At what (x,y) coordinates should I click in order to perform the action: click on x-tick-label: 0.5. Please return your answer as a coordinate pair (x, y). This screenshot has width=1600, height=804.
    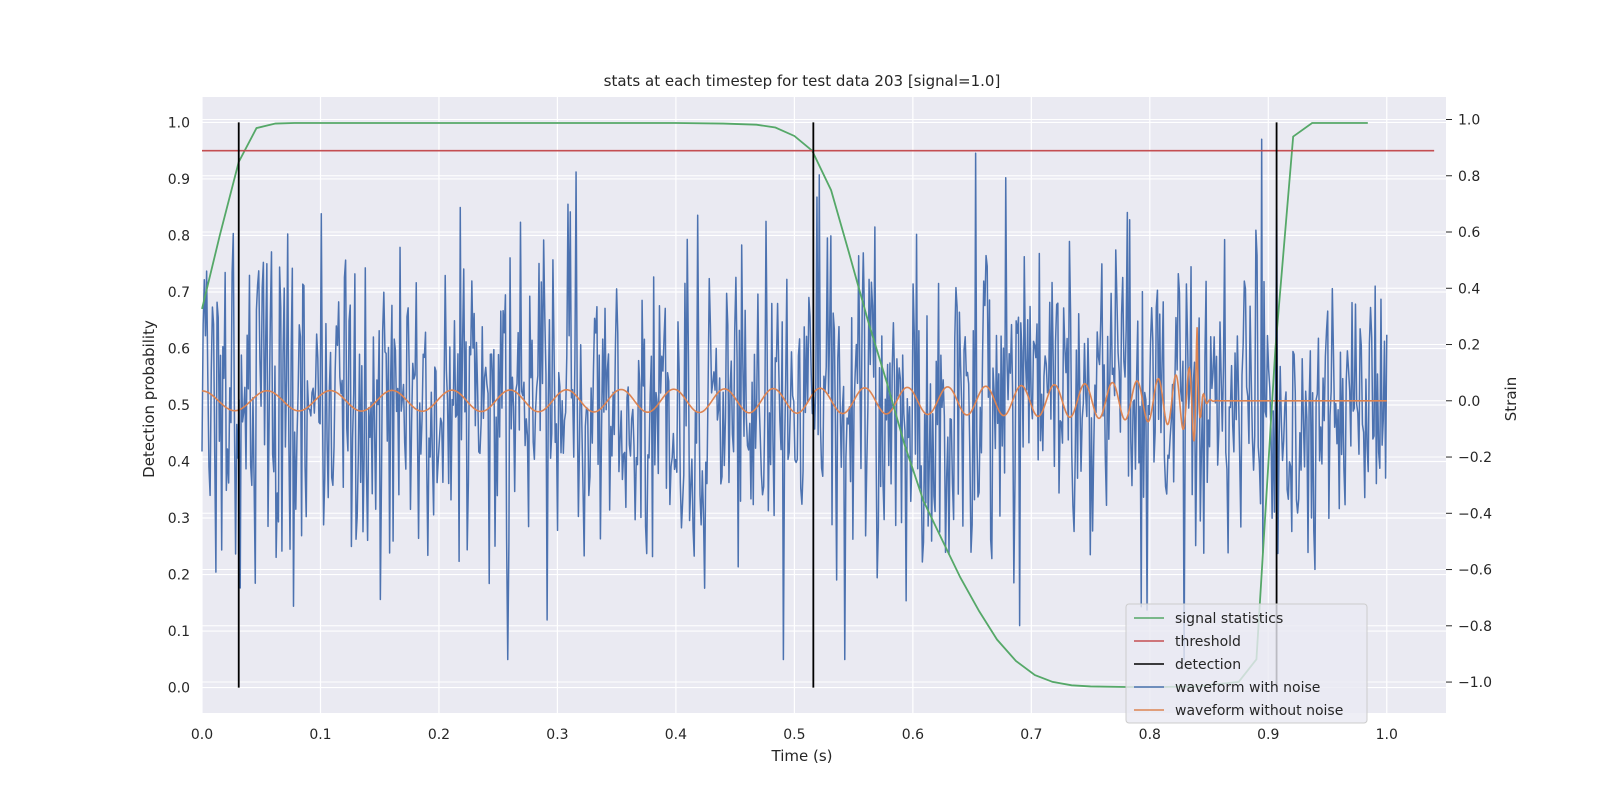
    Looking at the image, I should click on (794, 735).